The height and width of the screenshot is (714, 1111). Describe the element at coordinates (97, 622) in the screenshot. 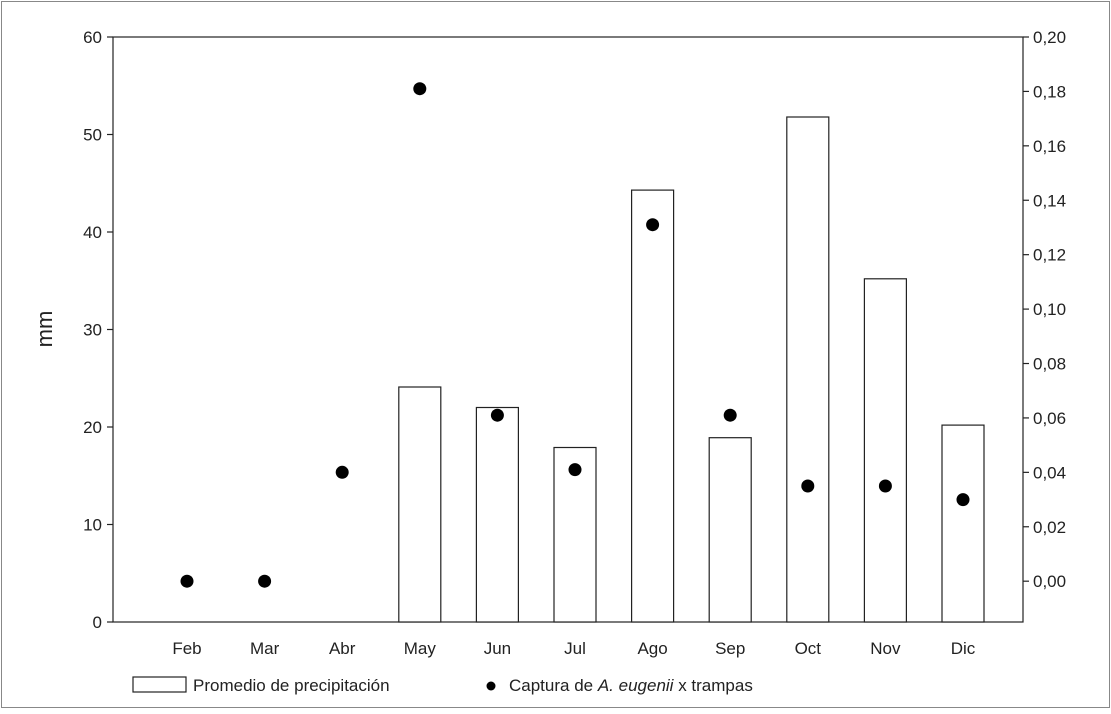

I see `left-tick-label: 0` at that location.